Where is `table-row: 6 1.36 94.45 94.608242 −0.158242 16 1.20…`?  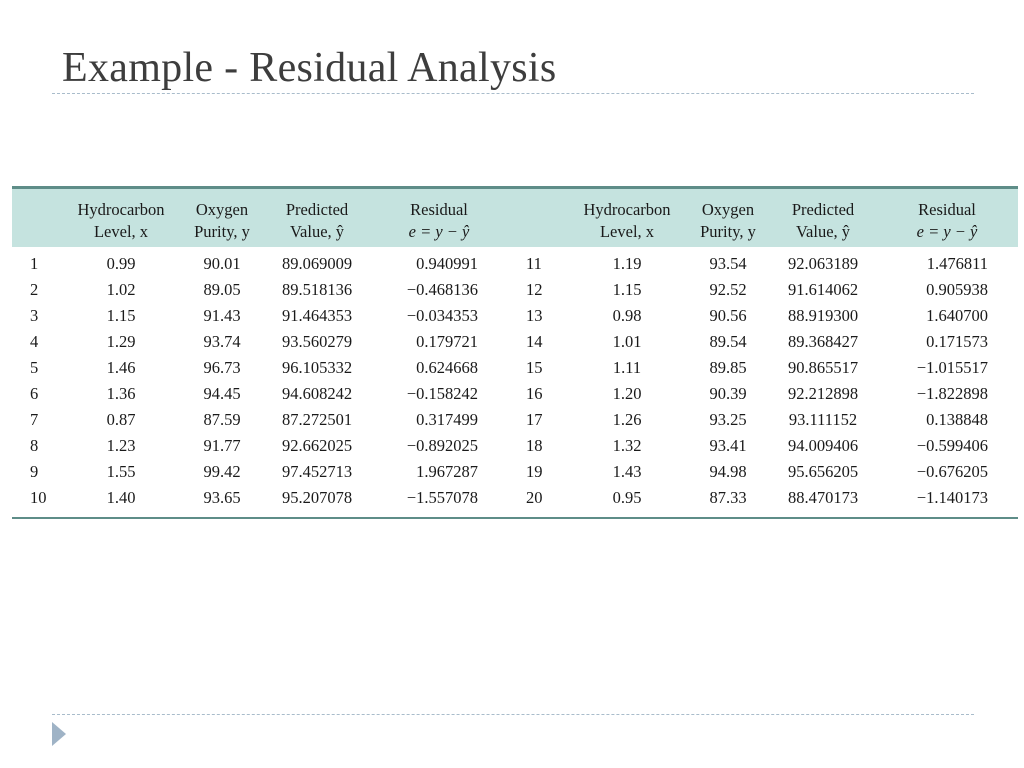 table-row: 6 1.36 94.45 94.608242 −0.158242 16 1.20… is located at coordinates (515, 394).